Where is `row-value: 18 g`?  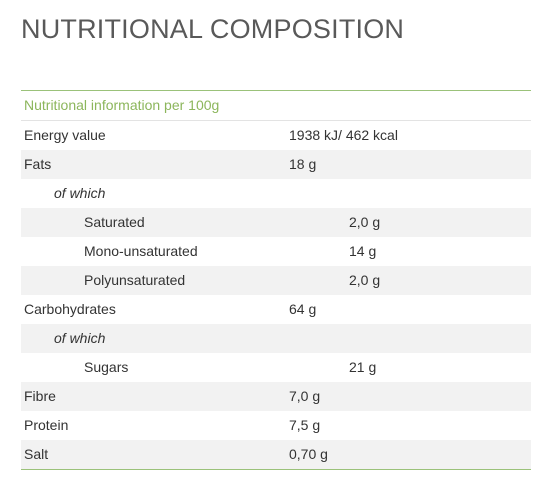 row-value: 18 g is located at coordinates (303, 164).